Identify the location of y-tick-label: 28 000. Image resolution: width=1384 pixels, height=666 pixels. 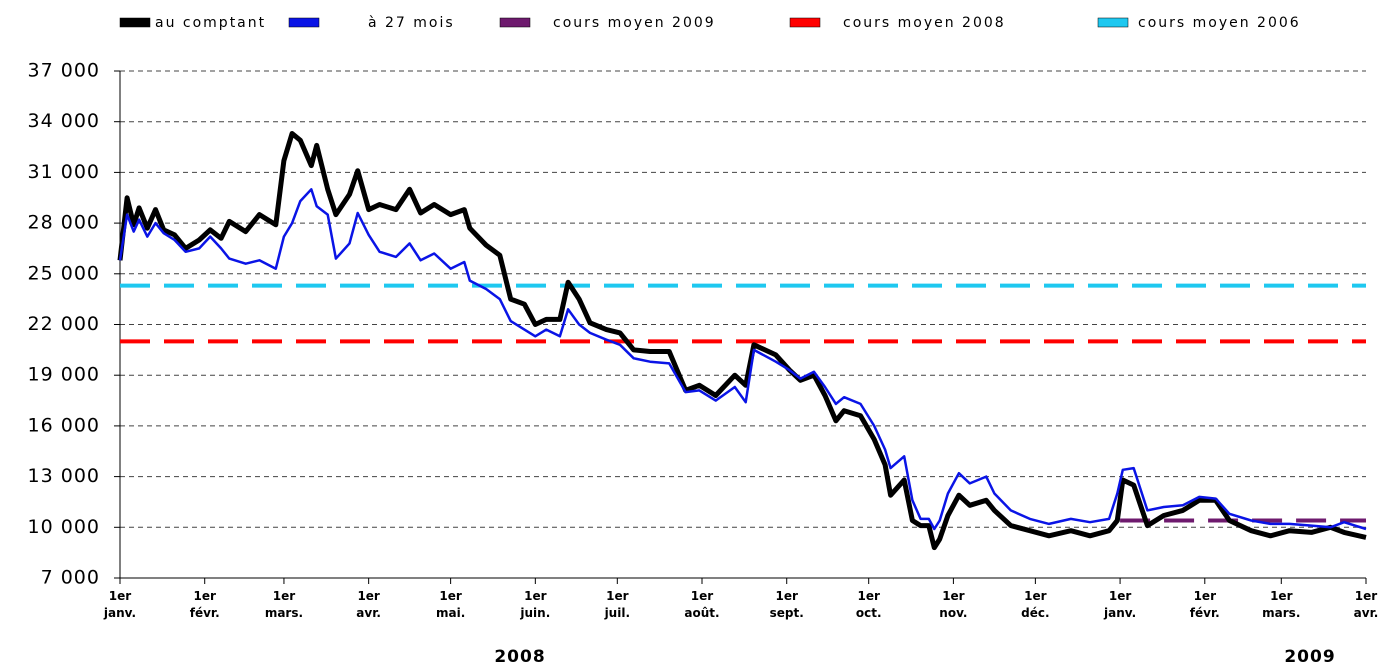
(64, 223).